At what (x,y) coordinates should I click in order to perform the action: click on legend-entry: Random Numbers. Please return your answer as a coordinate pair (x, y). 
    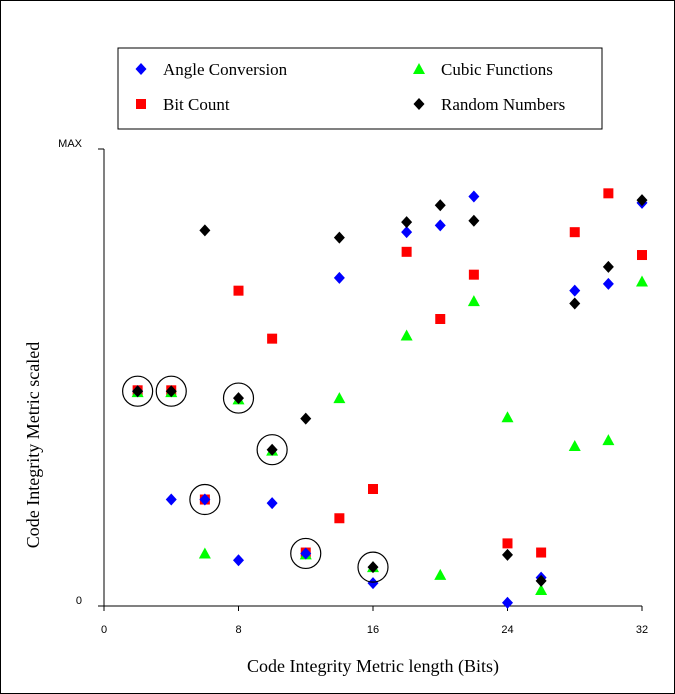
    Looking at the image, I should click on (489, 104).